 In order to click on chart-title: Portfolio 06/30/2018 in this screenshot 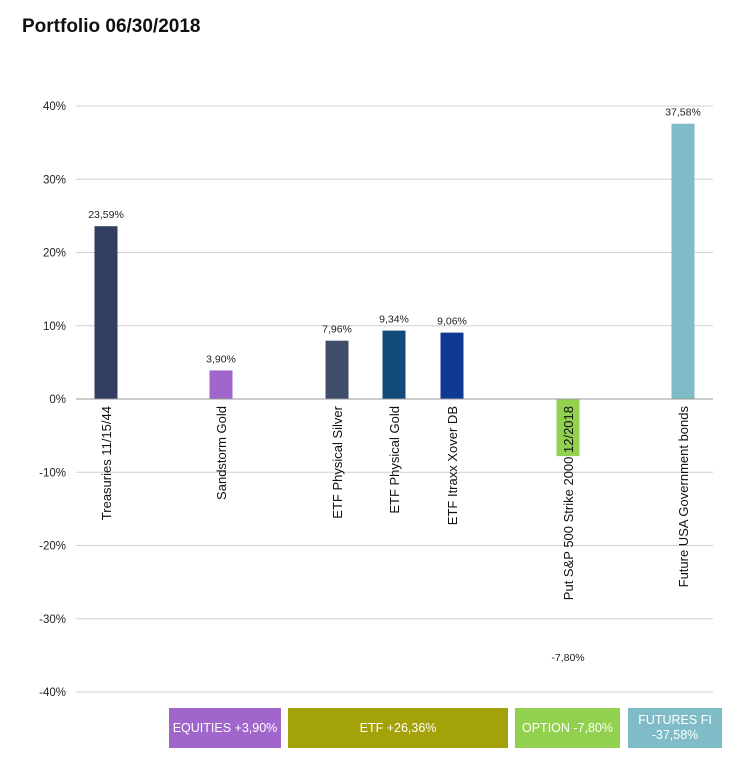, I will do `click(111, 26)`.